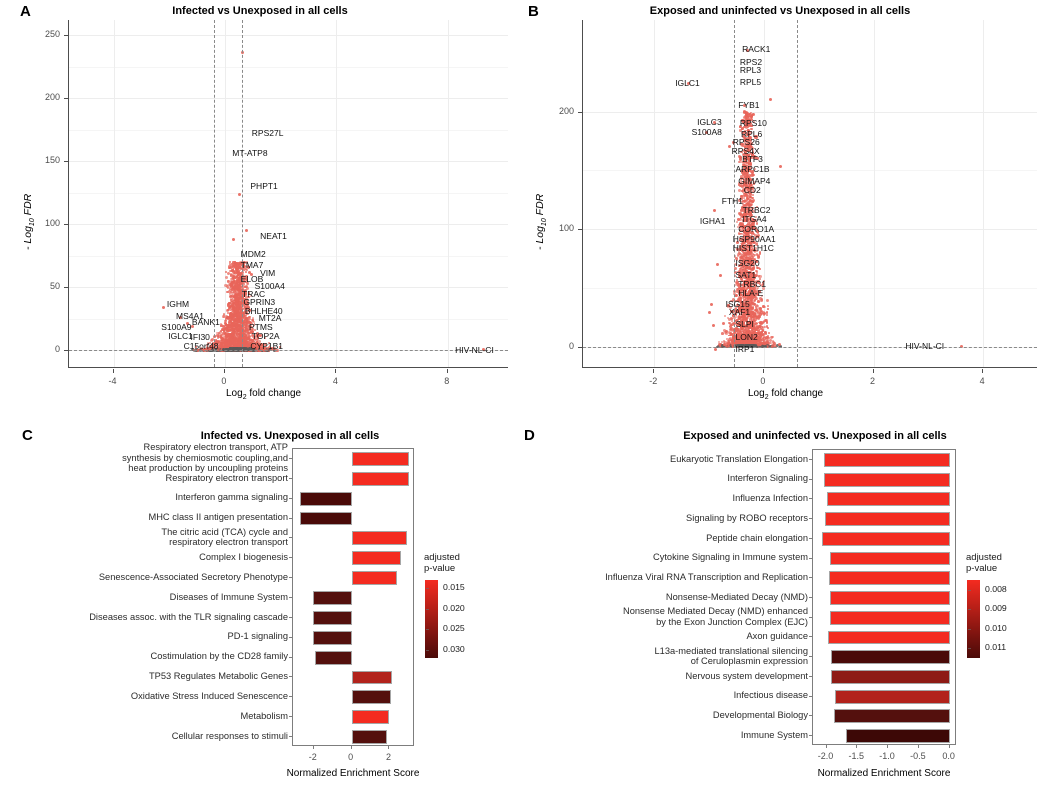 The height and width of the screenshot is (795, 1059). I want to click on panel-a-title: Infected vs Unexposed in all cells, so click(260, 11).